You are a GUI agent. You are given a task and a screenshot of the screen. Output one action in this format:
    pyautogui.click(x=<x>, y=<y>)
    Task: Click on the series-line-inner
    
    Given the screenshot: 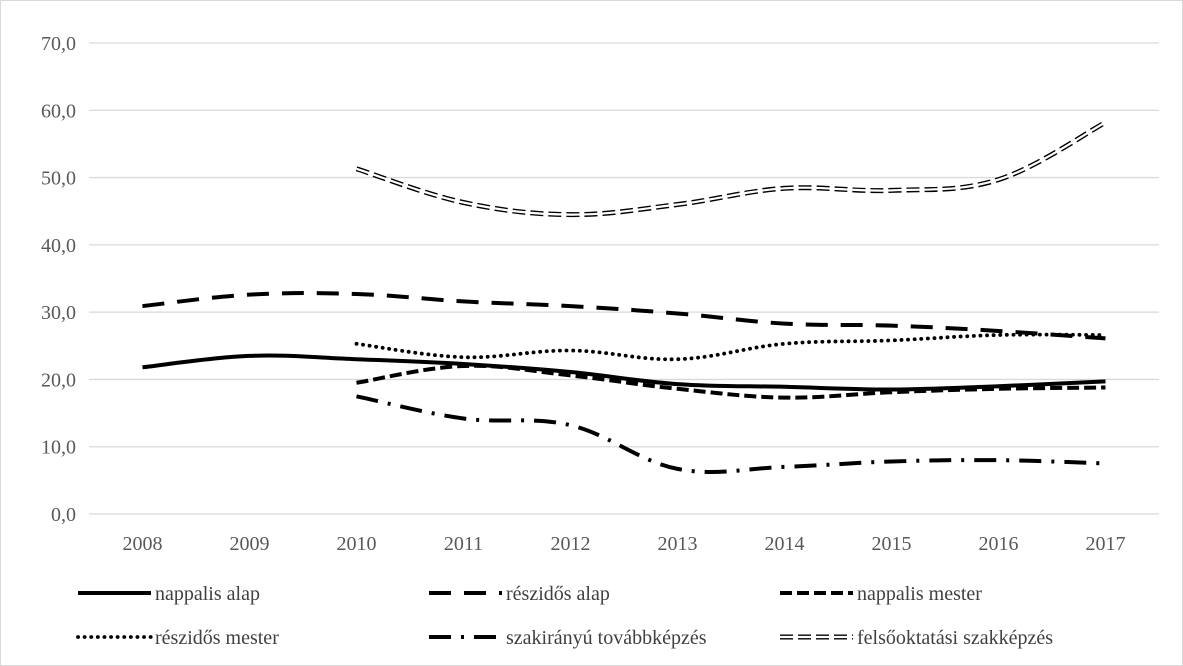 What is the action you would take?
    pyautogui.click(x=731, y=168)
    